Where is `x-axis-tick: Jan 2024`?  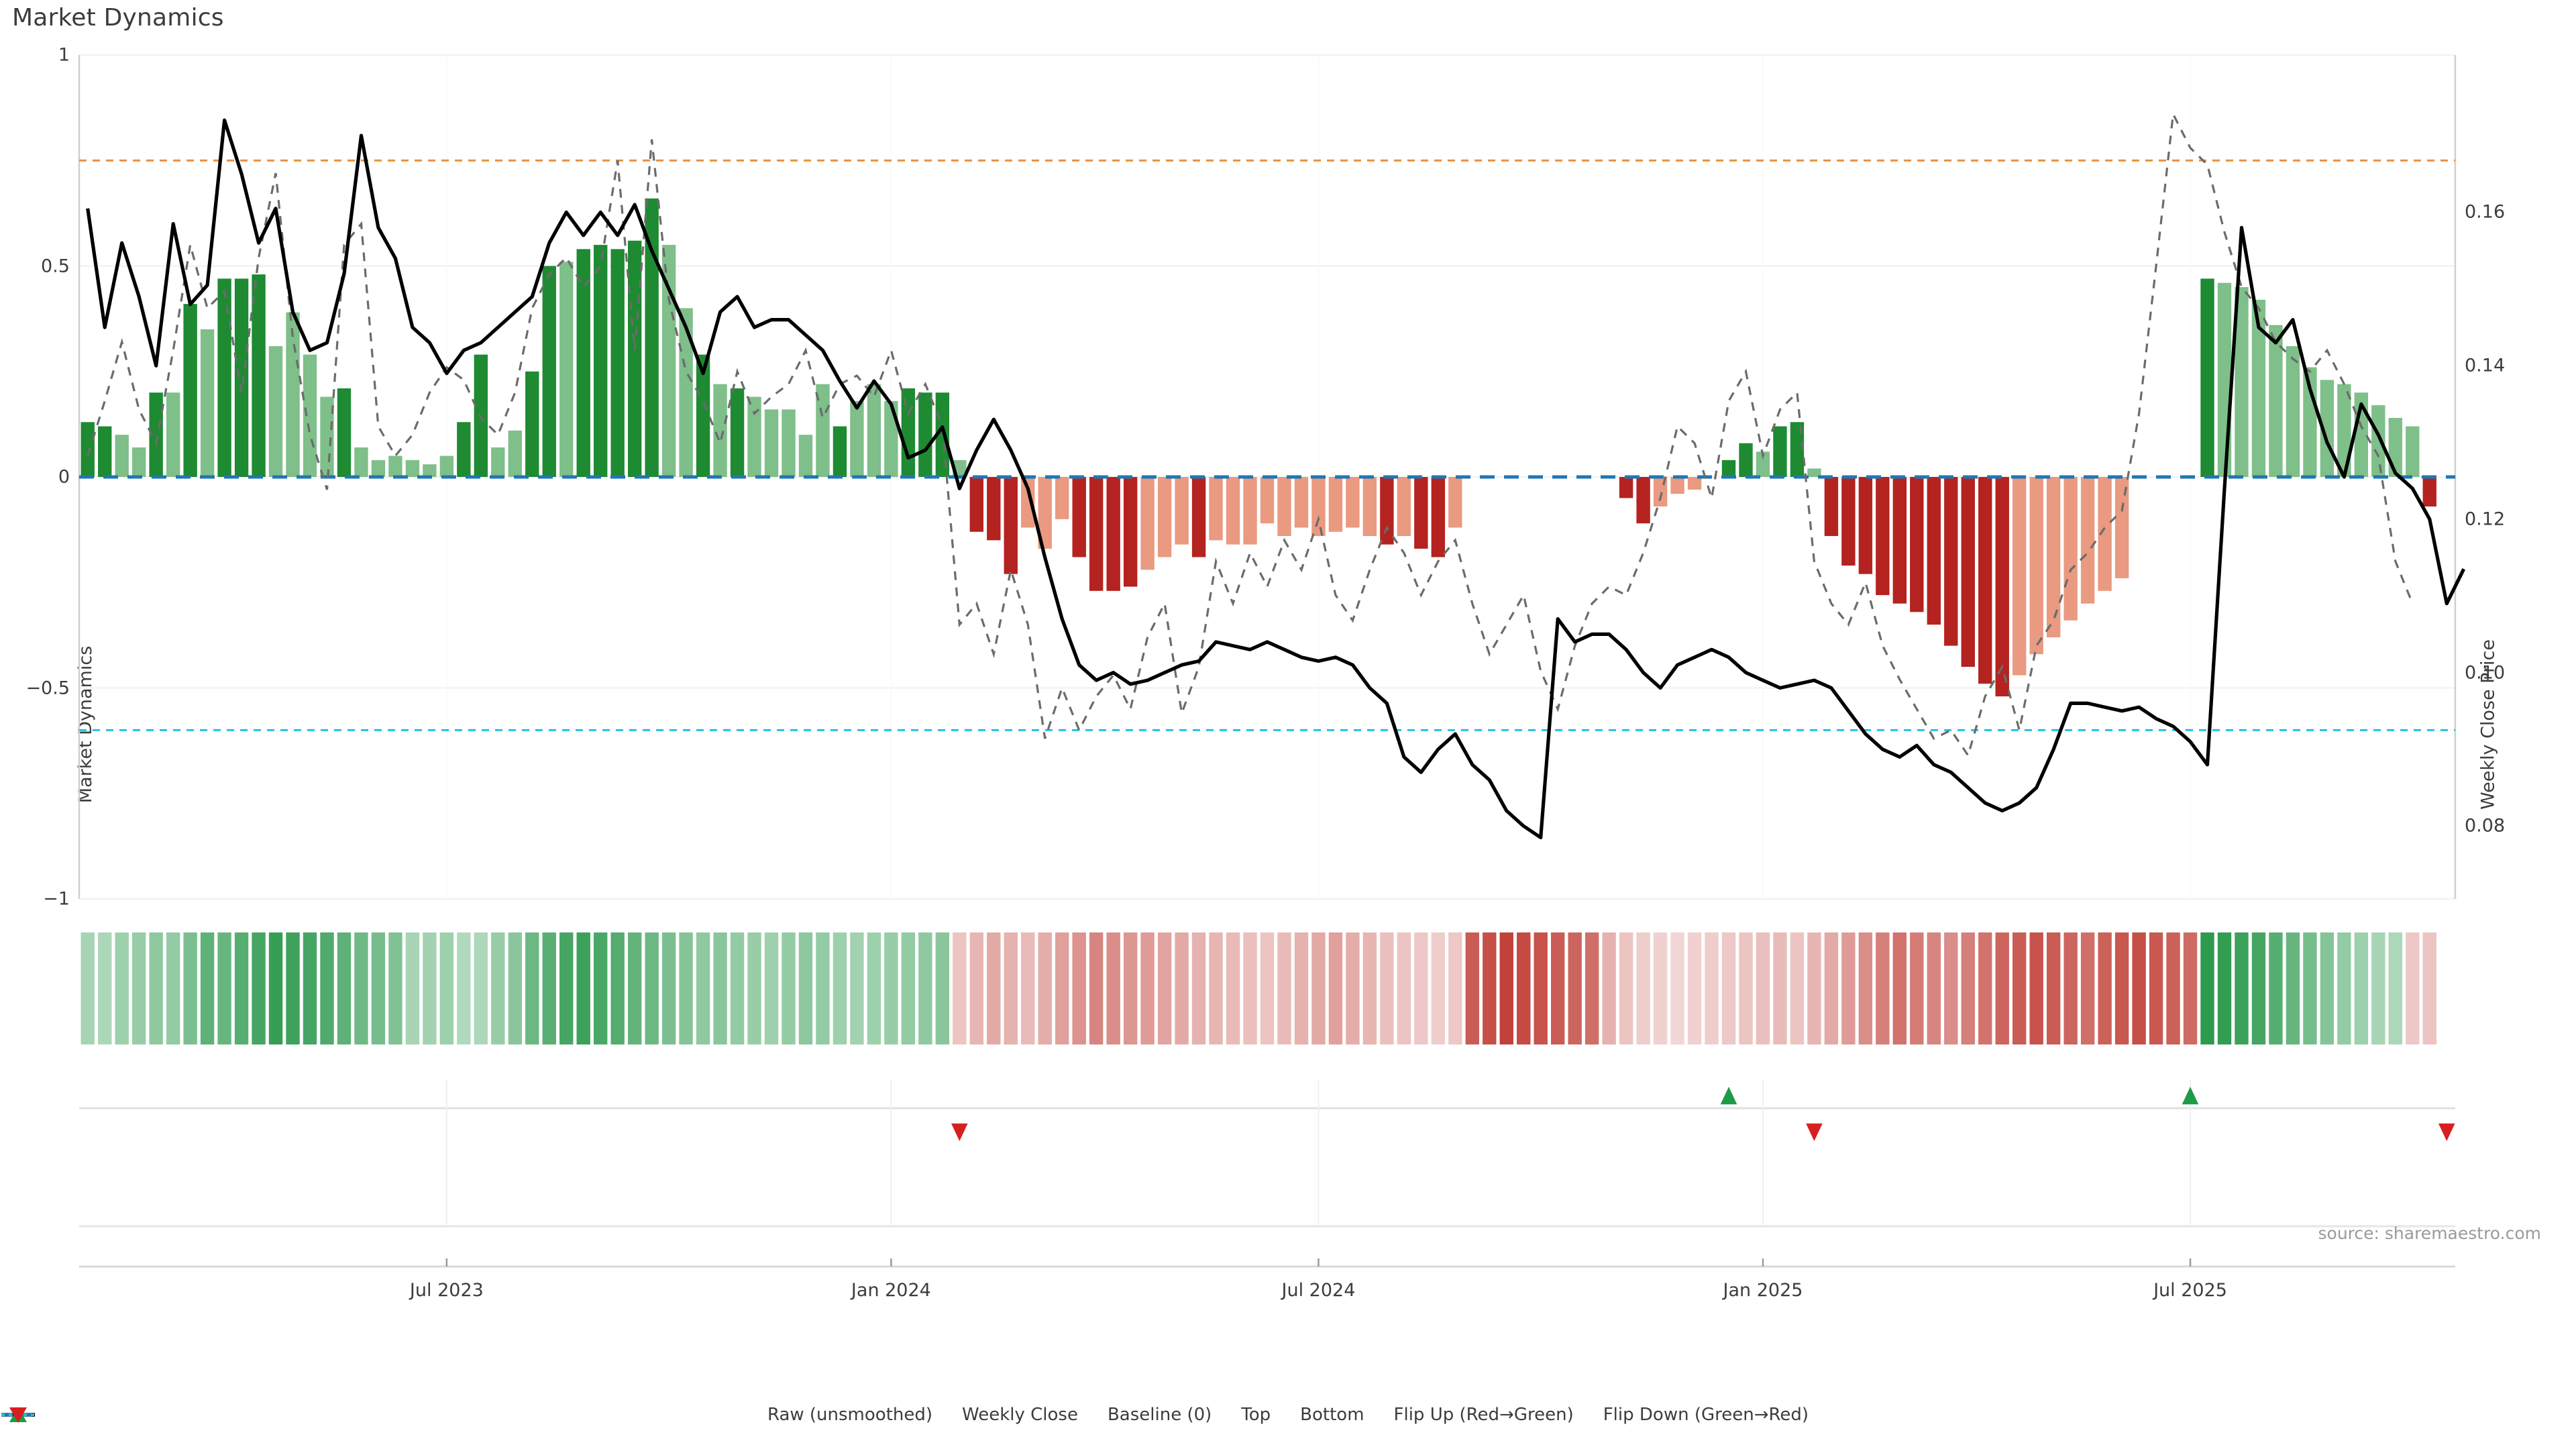 x-axis-tick: Jan 2024 is located at coordinates (891, 1290).